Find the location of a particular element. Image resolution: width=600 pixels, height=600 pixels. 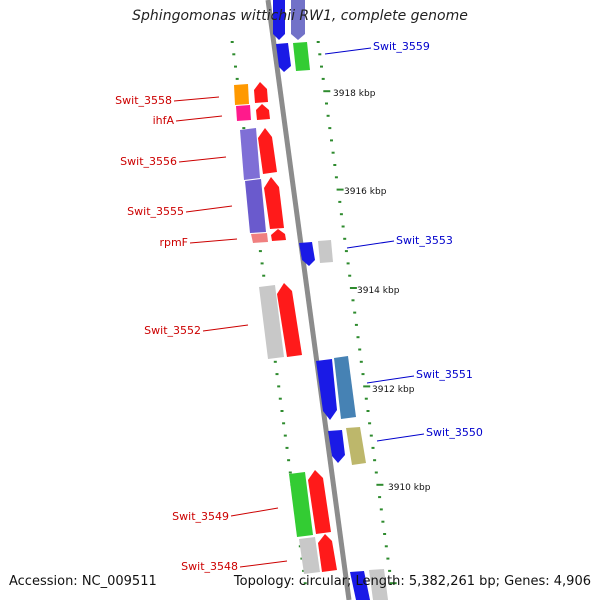

gene-label-swit-3556: Swit_3556 is located at coordinates (148, 161).